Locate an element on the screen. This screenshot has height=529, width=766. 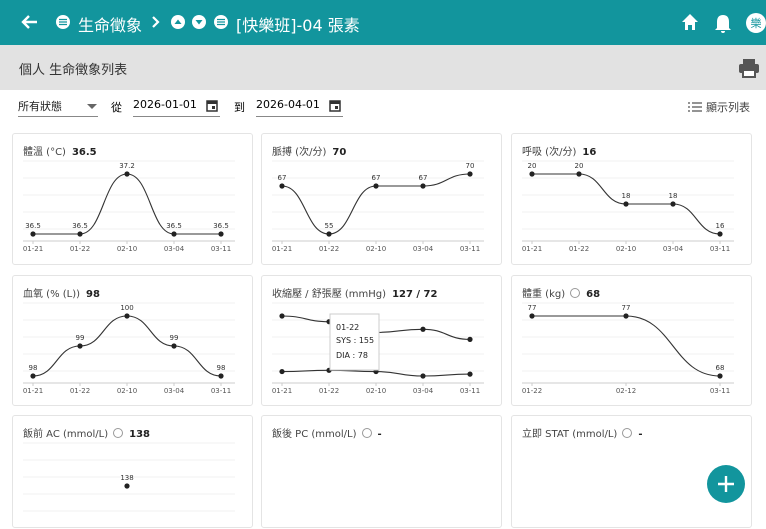
bell-icon is located at coordinates (723, 24).